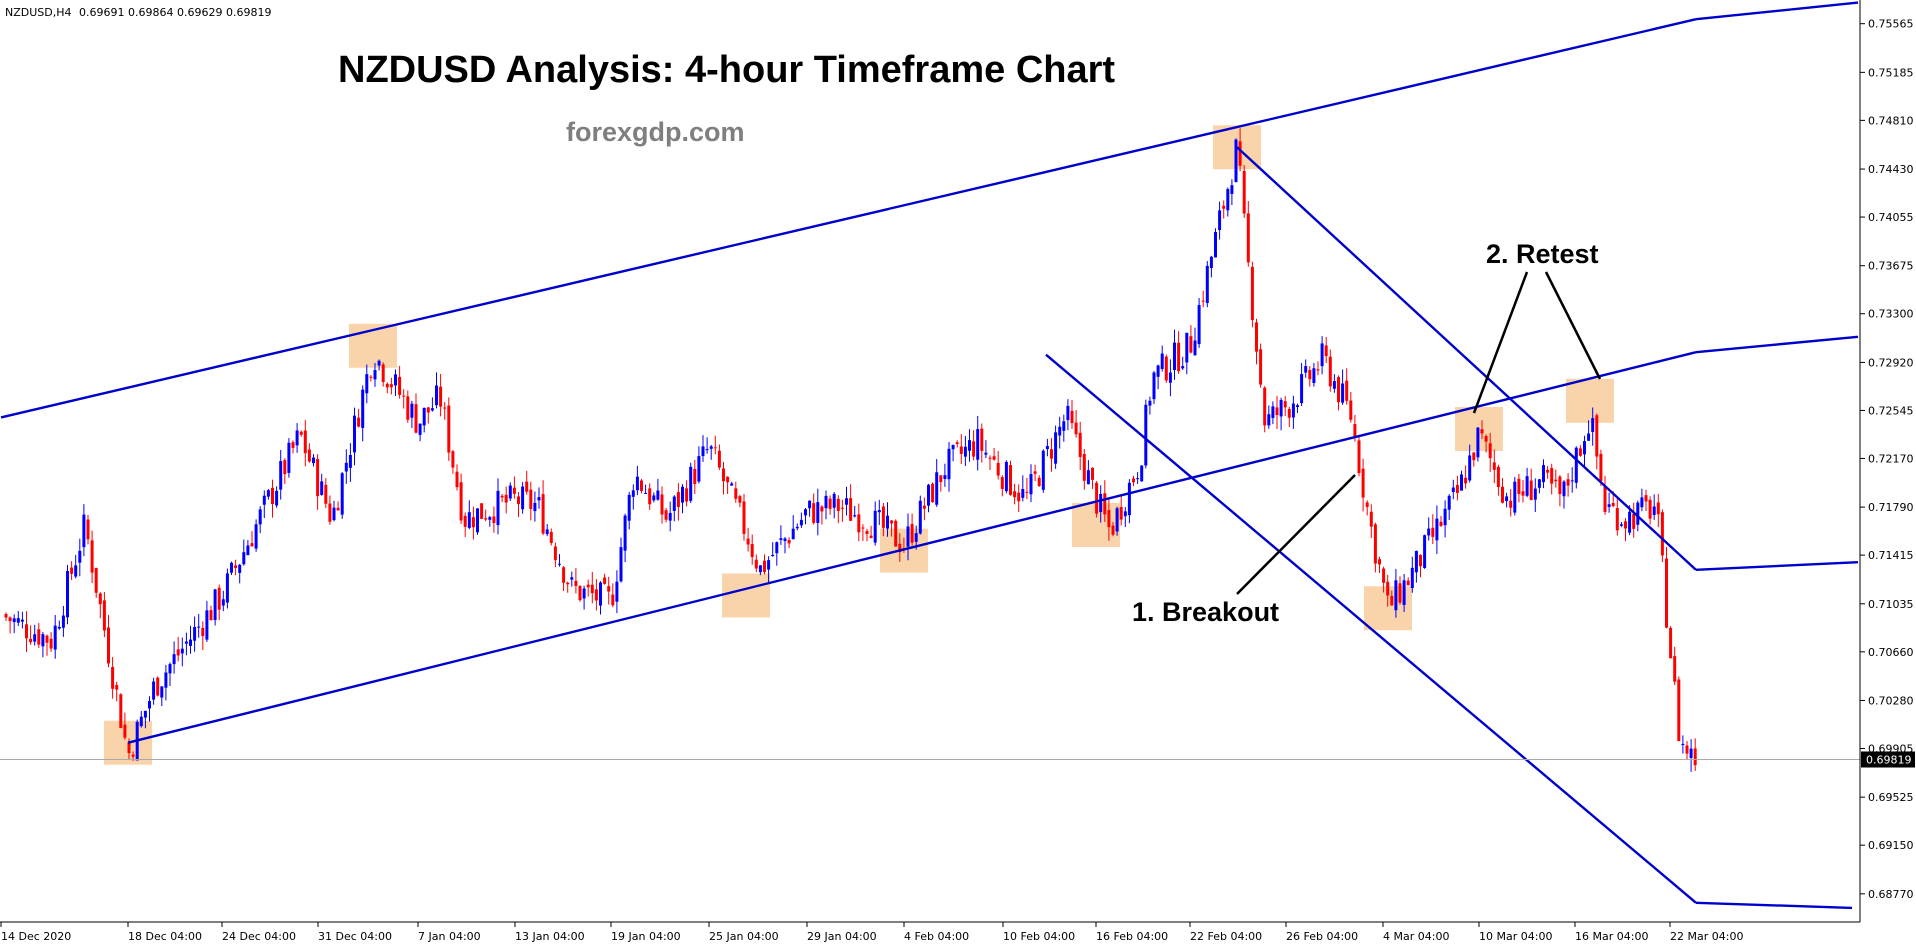  What do you see at coordinates (1891, 24) in the screenshot?
I see `y-tick-label: 0.75565` at bounding box center [1891, 24].